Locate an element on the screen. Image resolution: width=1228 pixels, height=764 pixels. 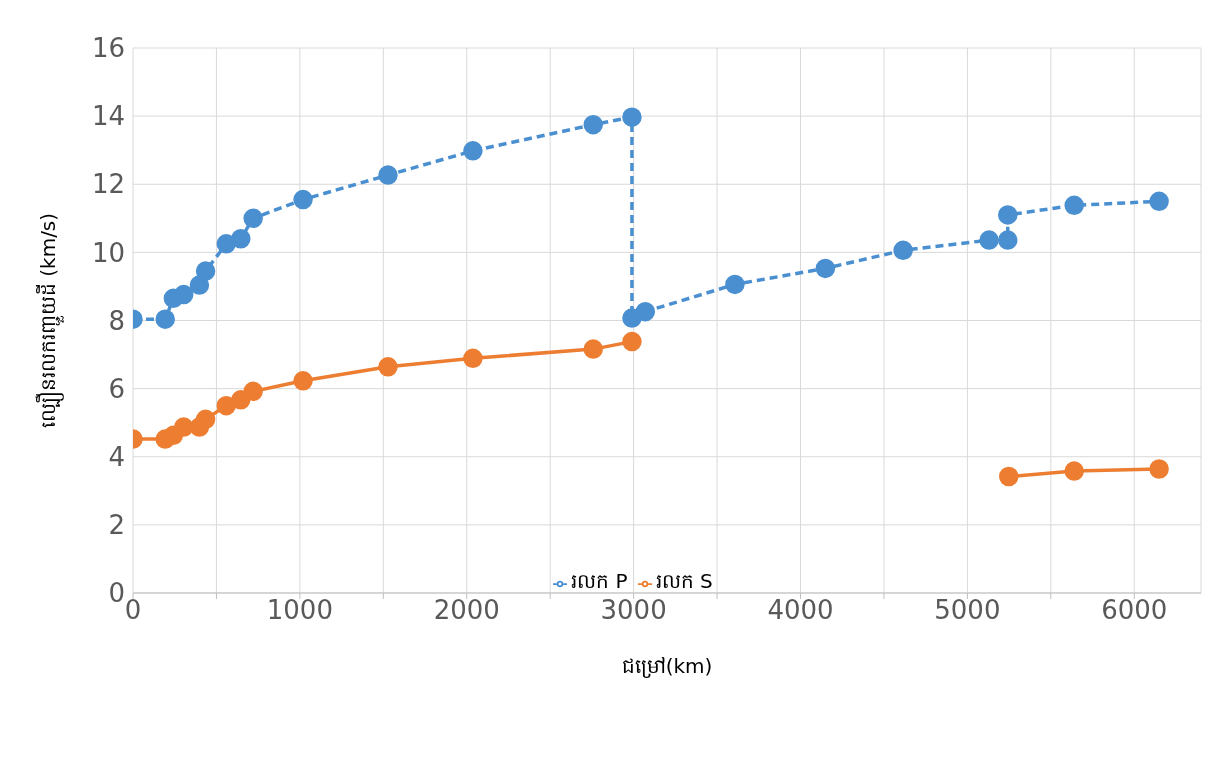
y-tick-label: 2 is located at coordinates (116, 525).